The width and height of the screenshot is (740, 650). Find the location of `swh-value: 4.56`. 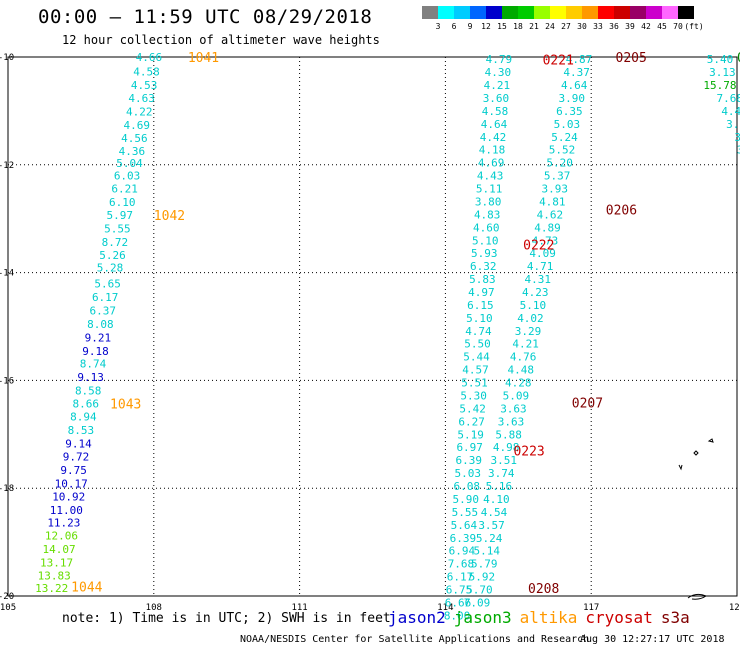

swh-value: 4.56 is located at coordinates (134, 138).